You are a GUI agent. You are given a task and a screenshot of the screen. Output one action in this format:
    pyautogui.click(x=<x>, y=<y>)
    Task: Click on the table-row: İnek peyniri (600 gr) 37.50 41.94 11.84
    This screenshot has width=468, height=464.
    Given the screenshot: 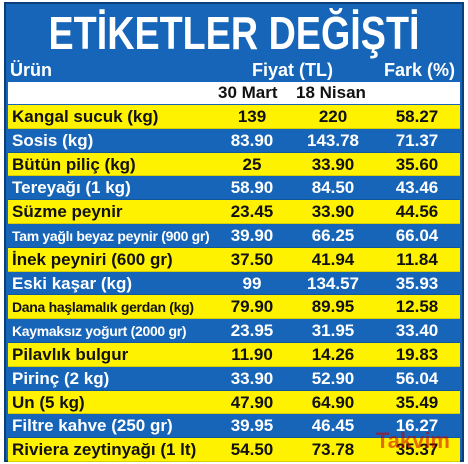 What is the action you would take?
    pyautogui.click(x=234, y=259)
    